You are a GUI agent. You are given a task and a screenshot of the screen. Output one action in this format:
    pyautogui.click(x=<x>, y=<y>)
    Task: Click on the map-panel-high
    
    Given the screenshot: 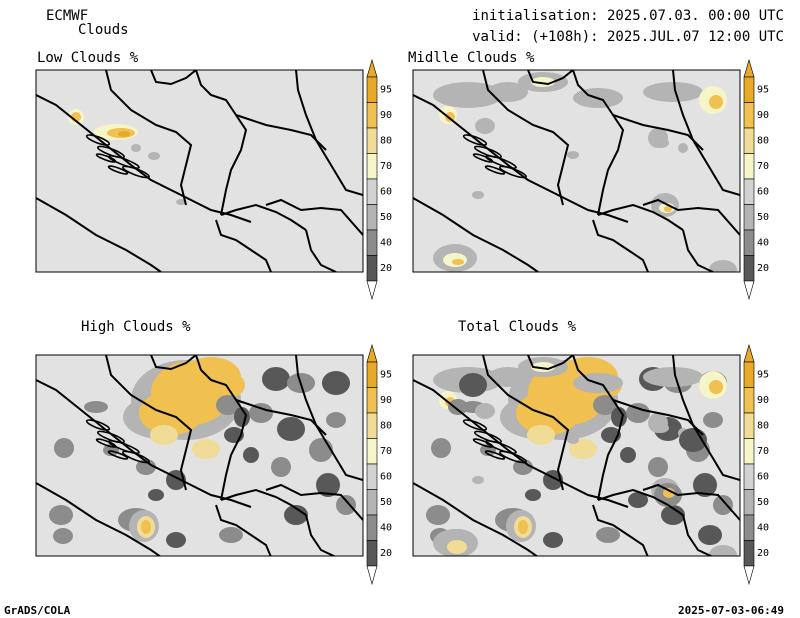 What is the action you would take?
    pyautogui.click(x=199, y=455)
    